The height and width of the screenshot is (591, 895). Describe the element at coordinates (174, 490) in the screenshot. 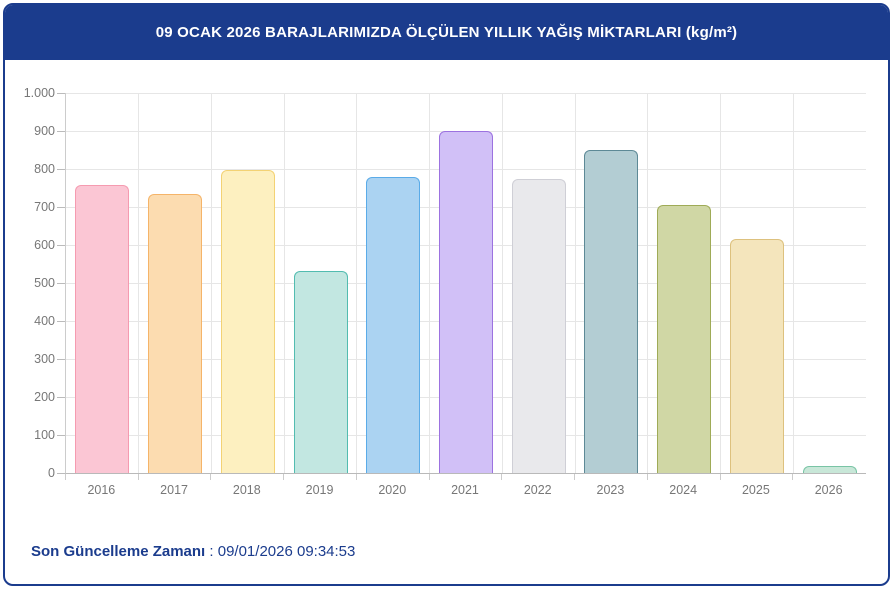

I see `x-axis-tick-label: 2017` at that location.